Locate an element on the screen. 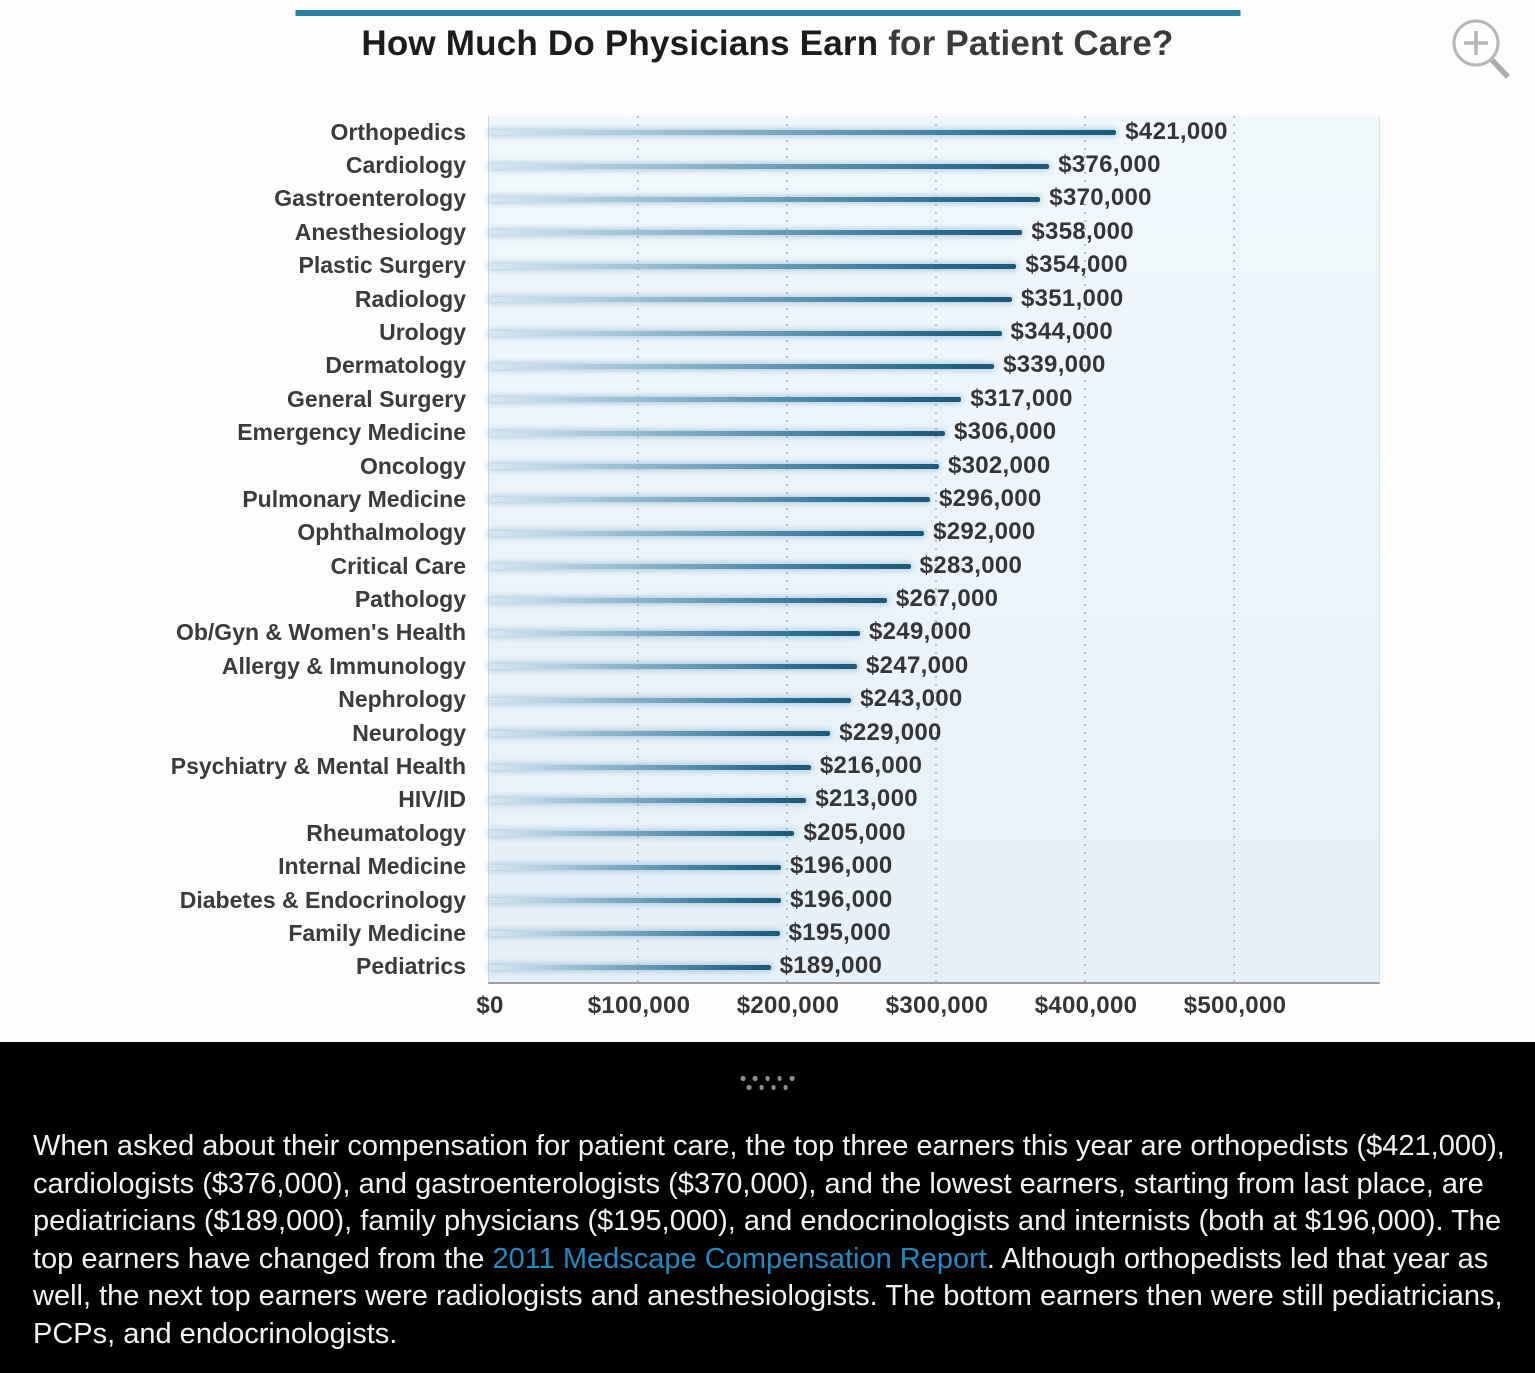  x-axis-tick-label: $200,000 is located at coordinates (788, 1005).